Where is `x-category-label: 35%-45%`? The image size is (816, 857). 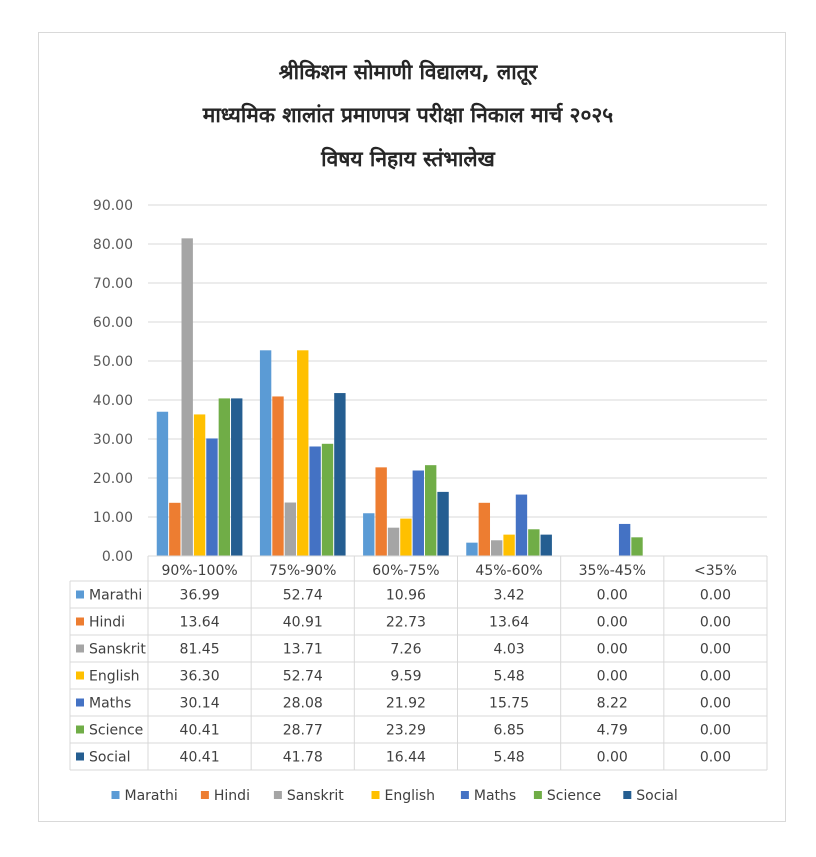 x-category-label: 35%-45% is located at coordinates (612, 571).